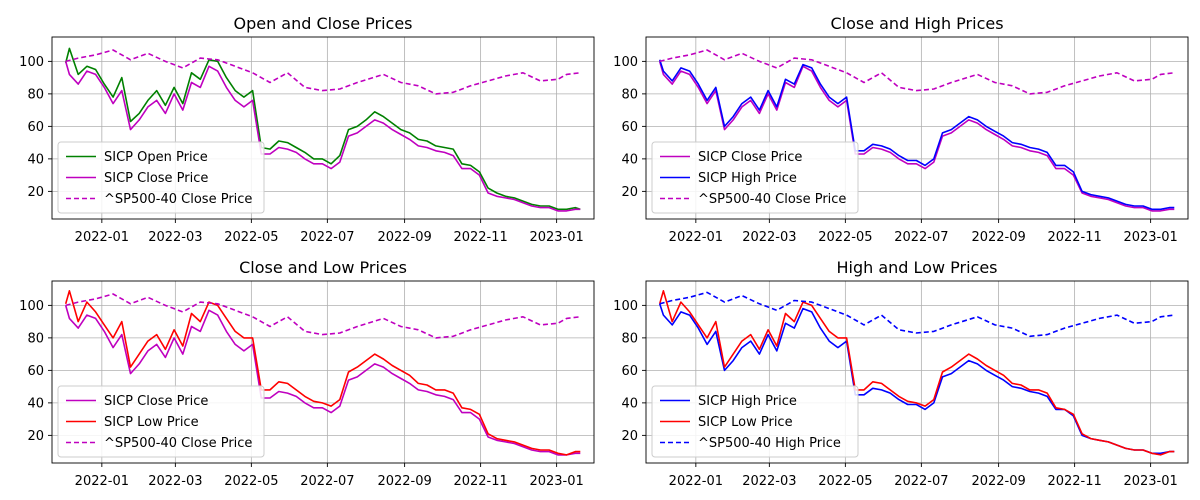 The width and height of the screenshot is (1200, 500). What do you see at coordinates (156, 157) in the screenshot?
I see `legend-label: SICP Open Price` at bounding box center [156, 157].